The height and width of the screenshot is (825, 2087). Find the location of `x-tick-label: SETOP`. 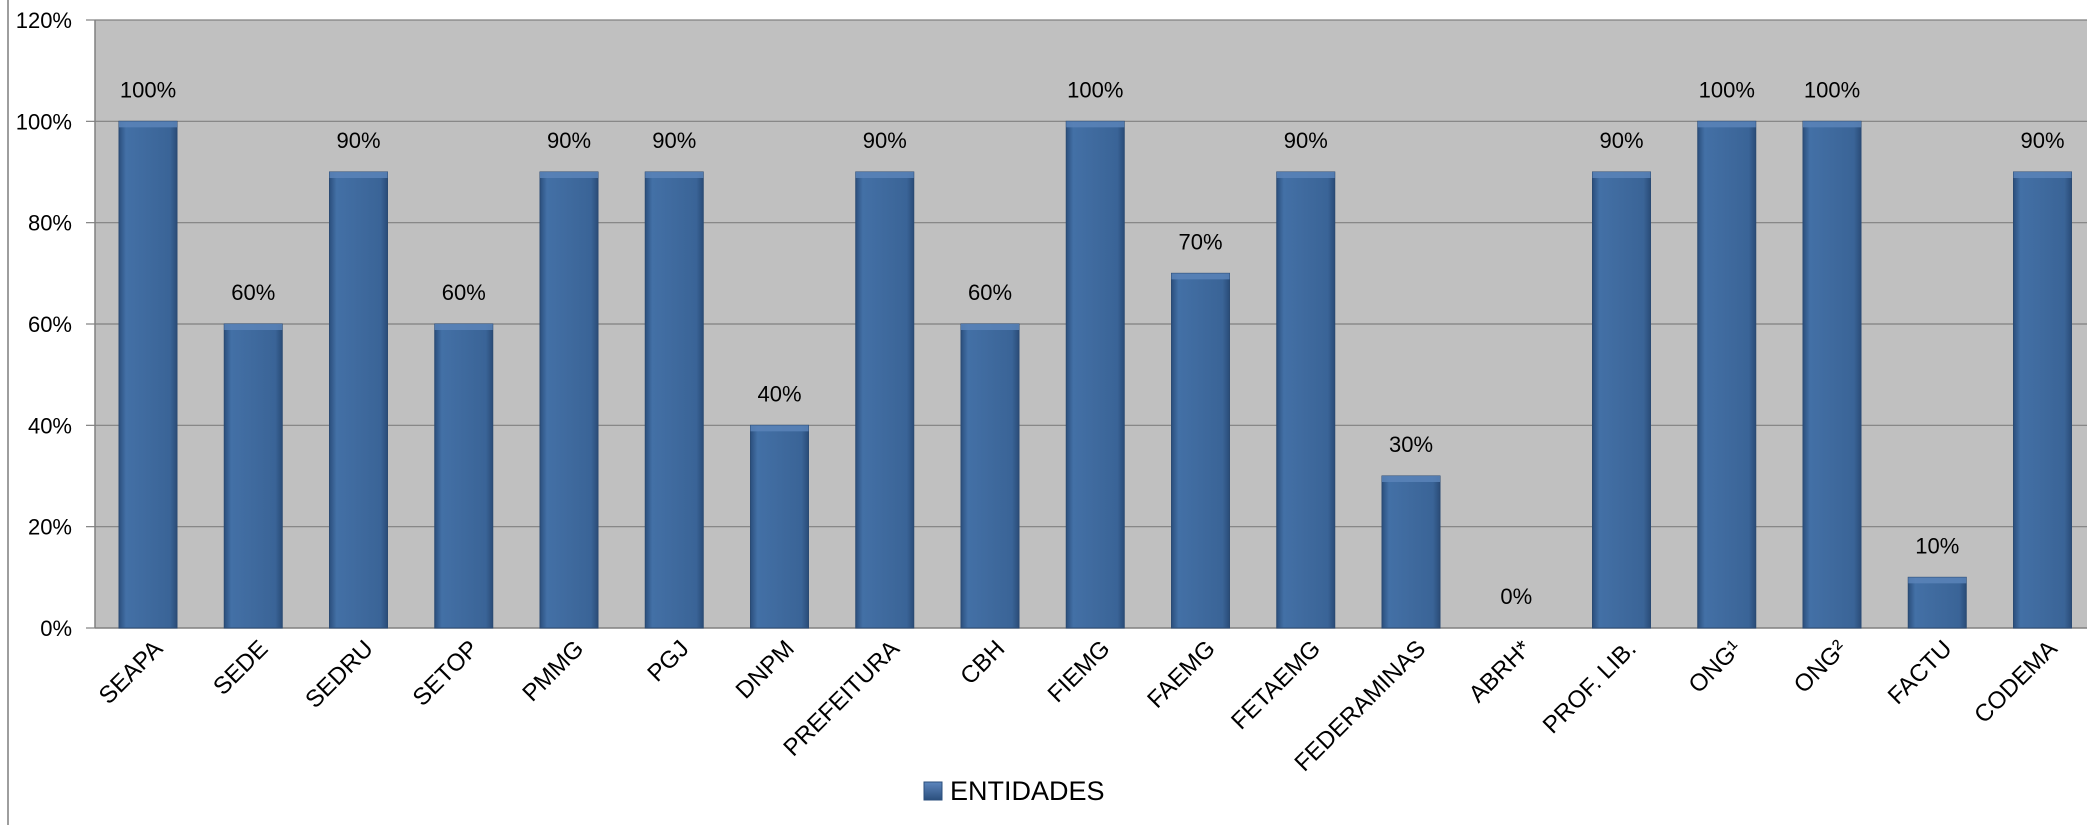

x-tick-label: SETOP is located at coordinates (446, 673).